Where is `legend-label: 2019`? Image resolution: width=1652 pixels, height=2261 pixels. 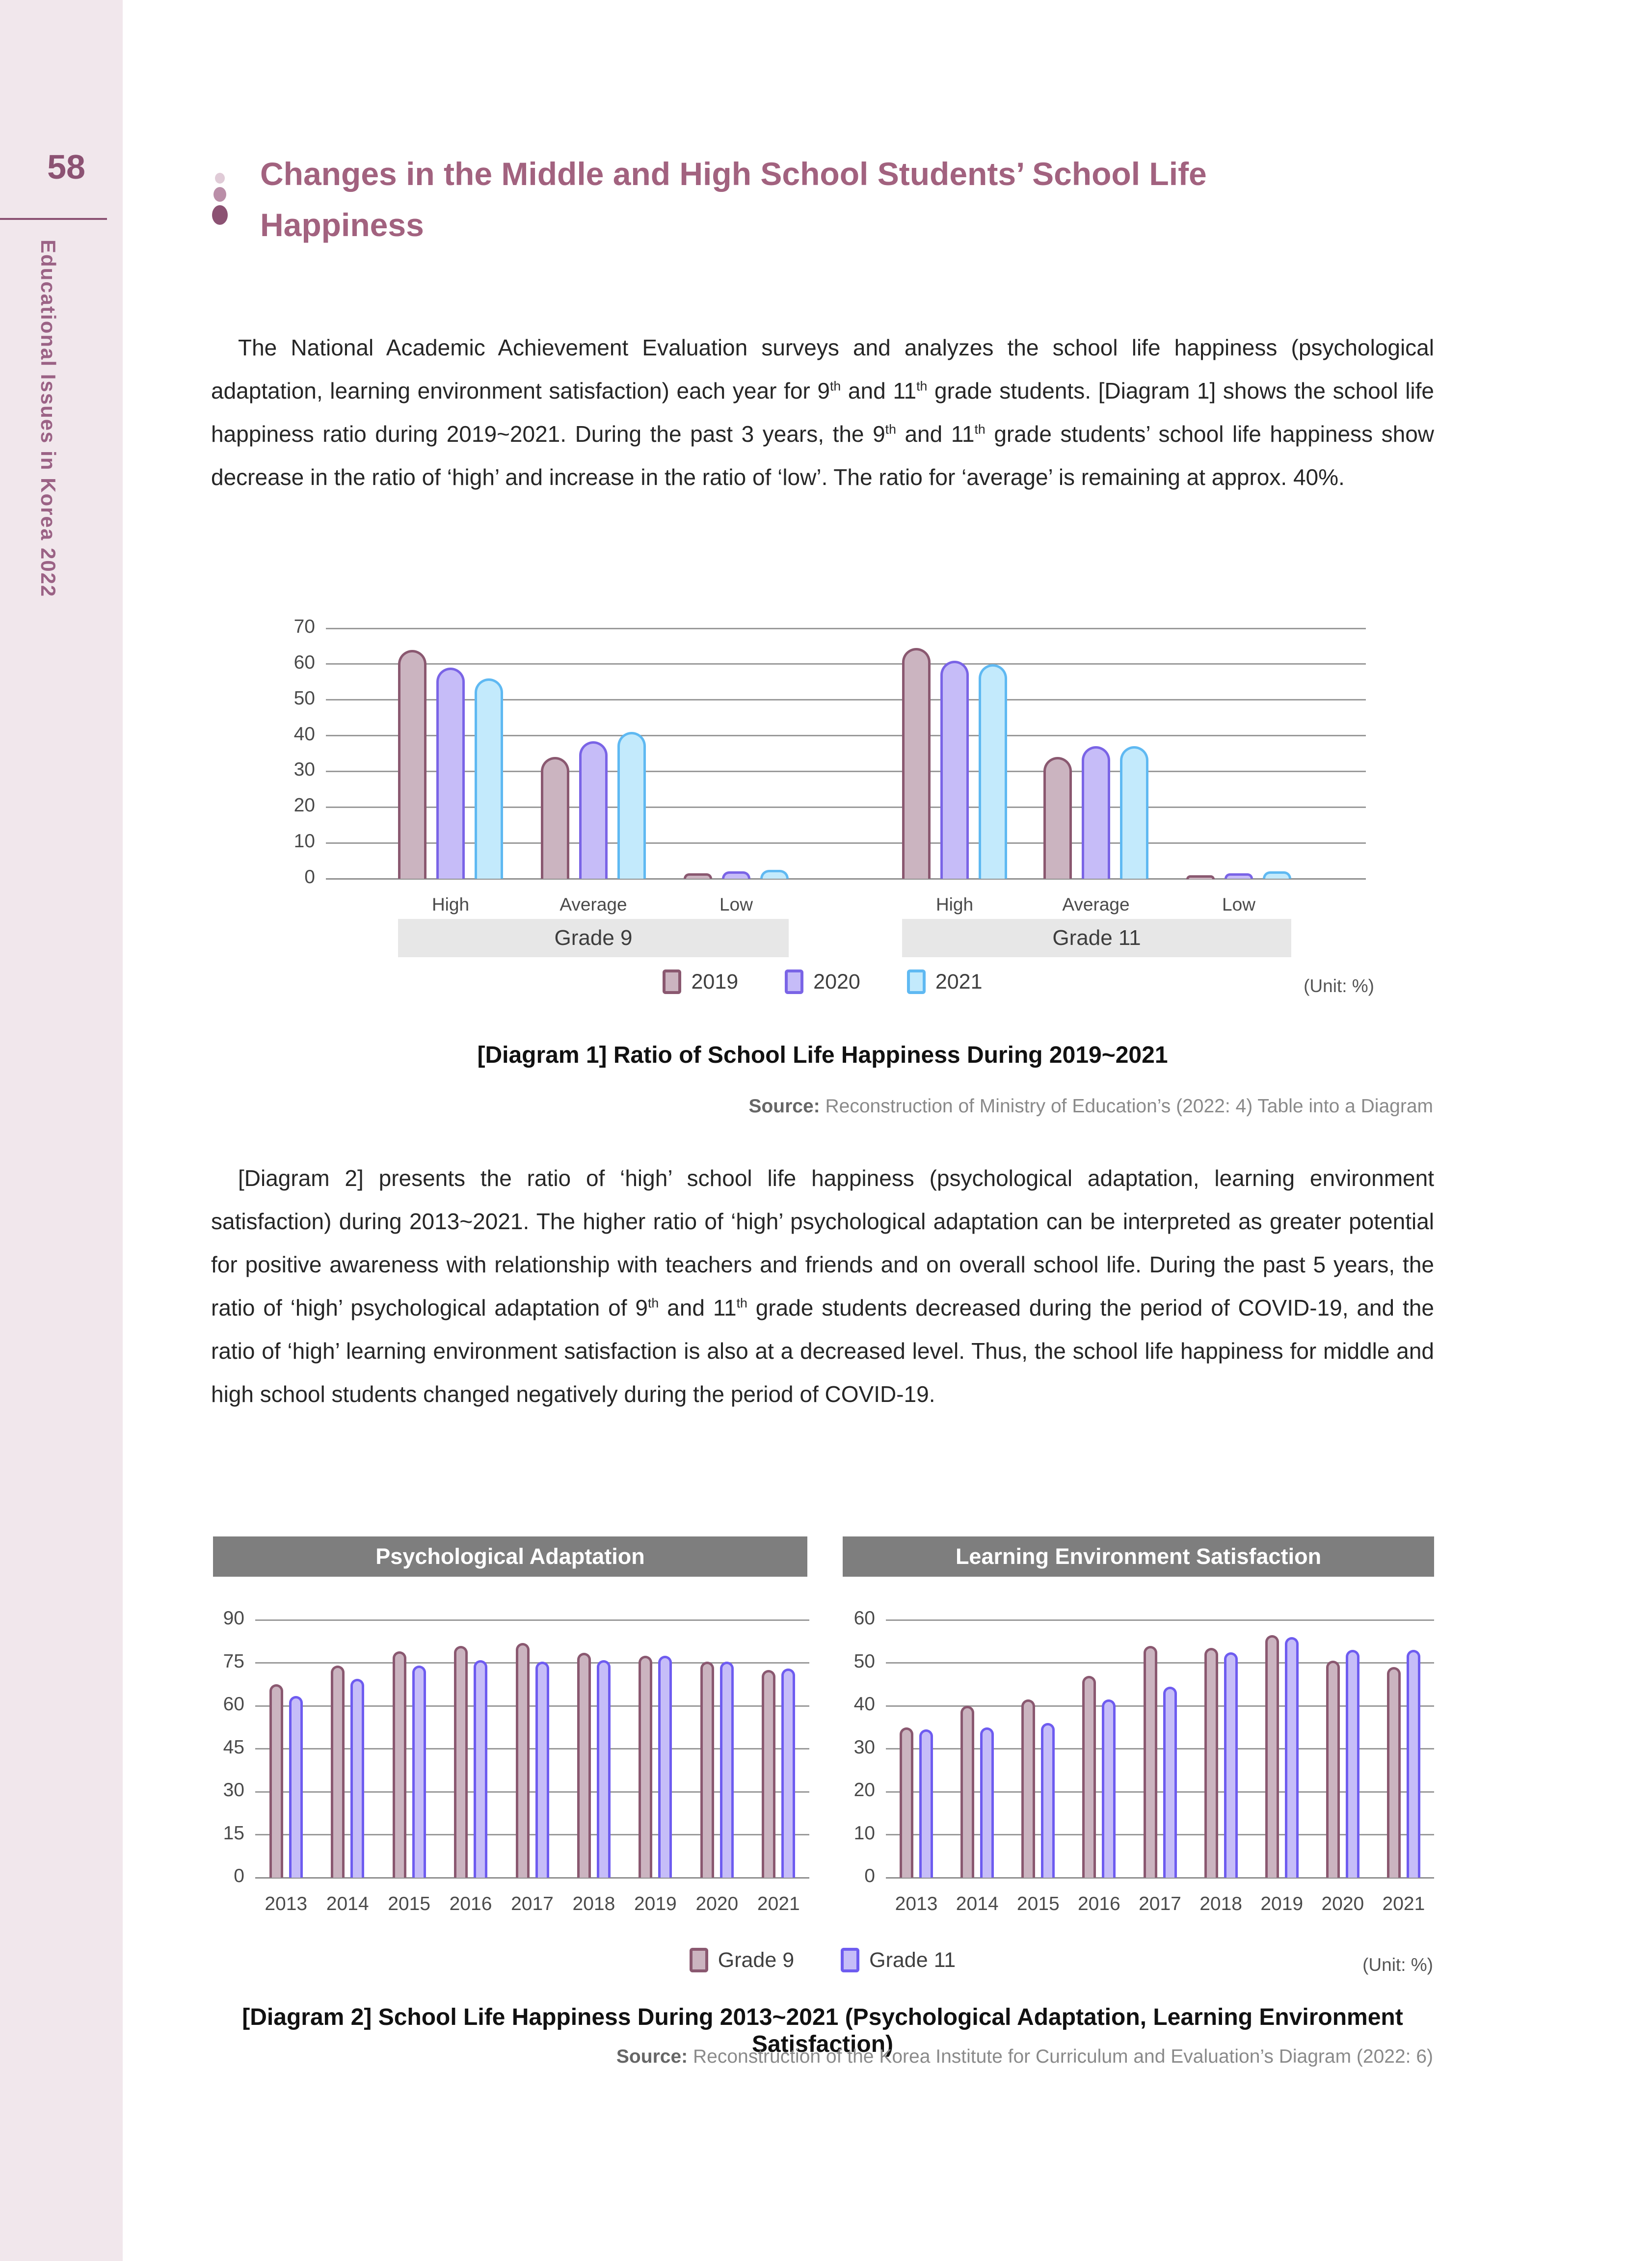 legend-label: 2019 is located at coordinates (715, 981).